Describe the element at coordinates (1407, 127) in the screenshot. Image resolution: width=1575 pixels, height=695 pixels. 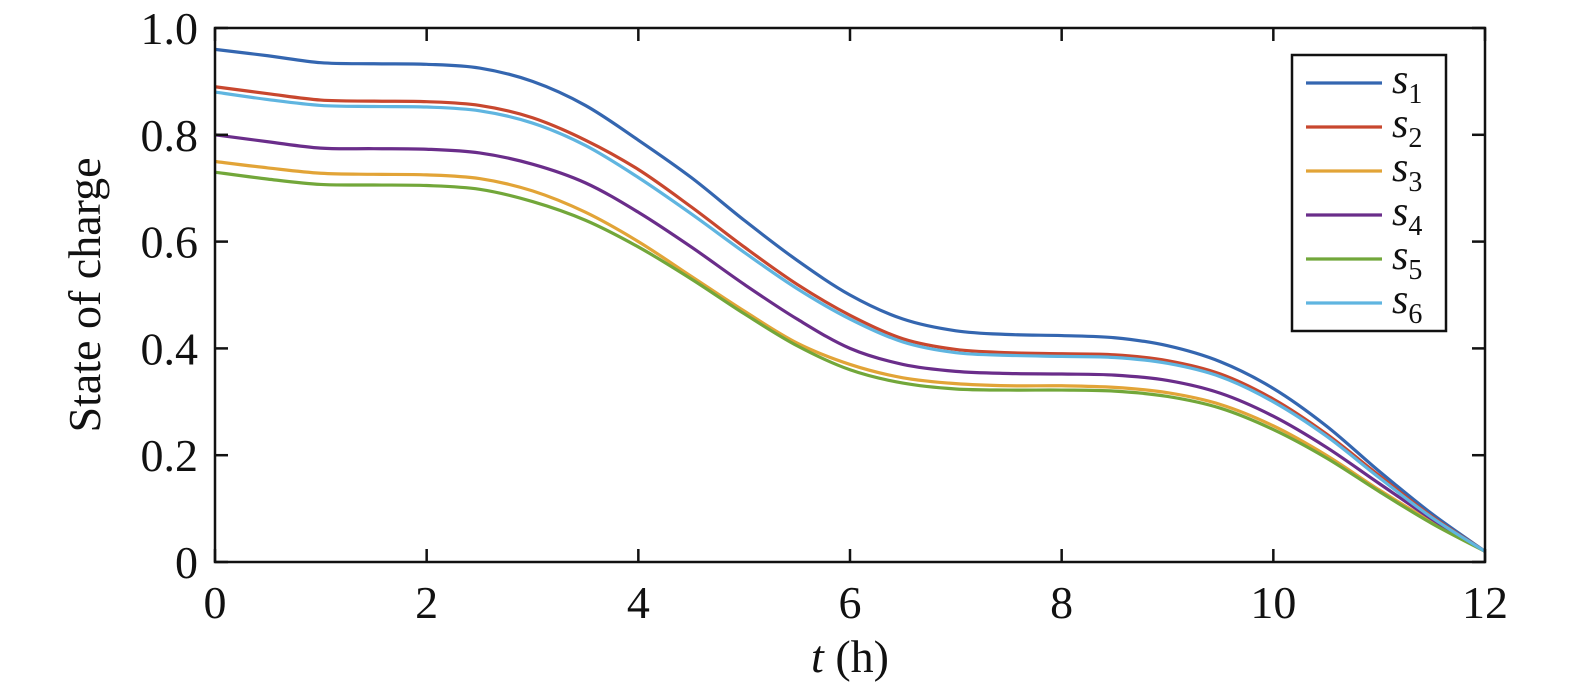
I see `legend-label-s2: s2` at that location.